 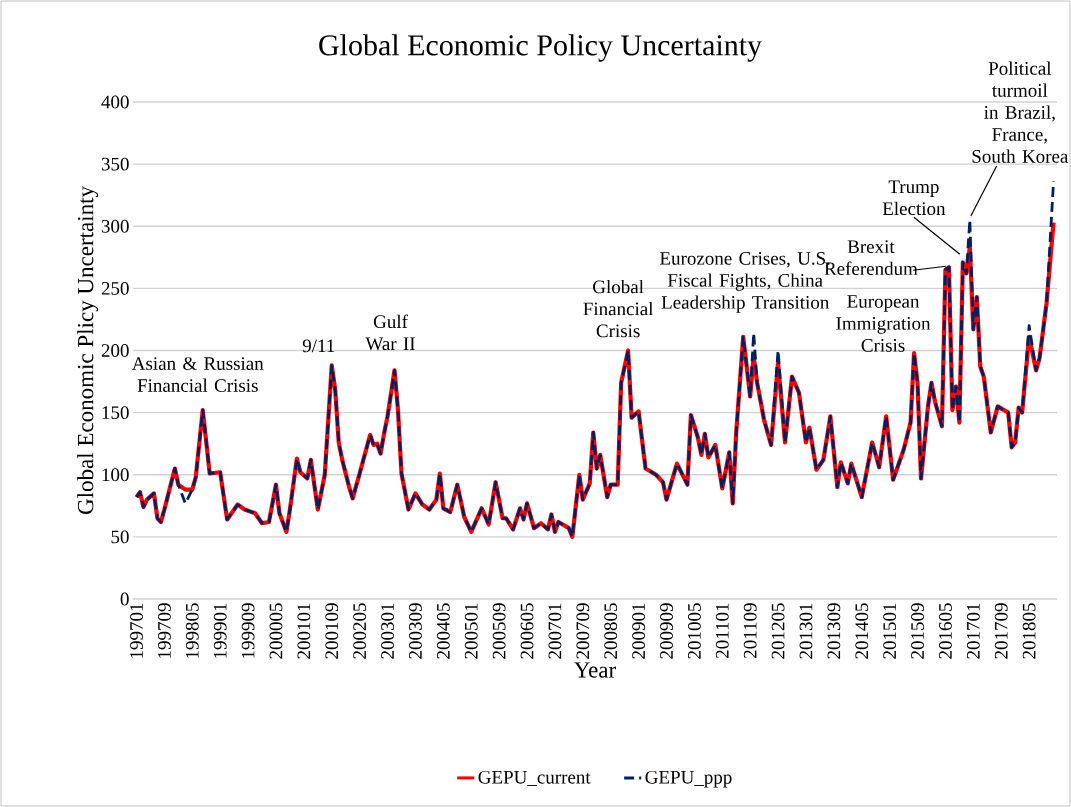 I want to click on x-tick-label: 201501, so click(x=890, y=631).